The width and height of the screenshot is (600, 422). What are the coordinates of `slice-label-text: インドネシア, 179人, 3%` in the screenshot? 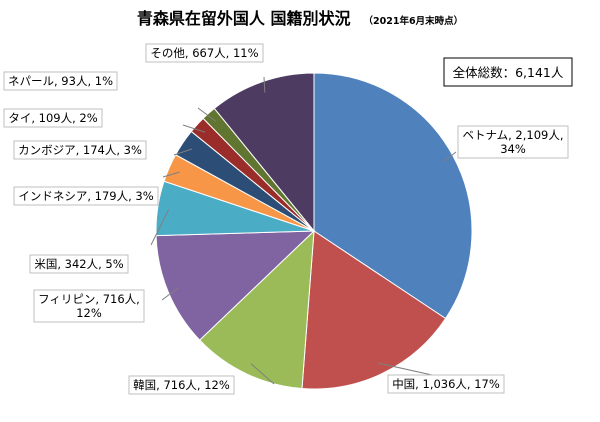 It's located at (85, 196).